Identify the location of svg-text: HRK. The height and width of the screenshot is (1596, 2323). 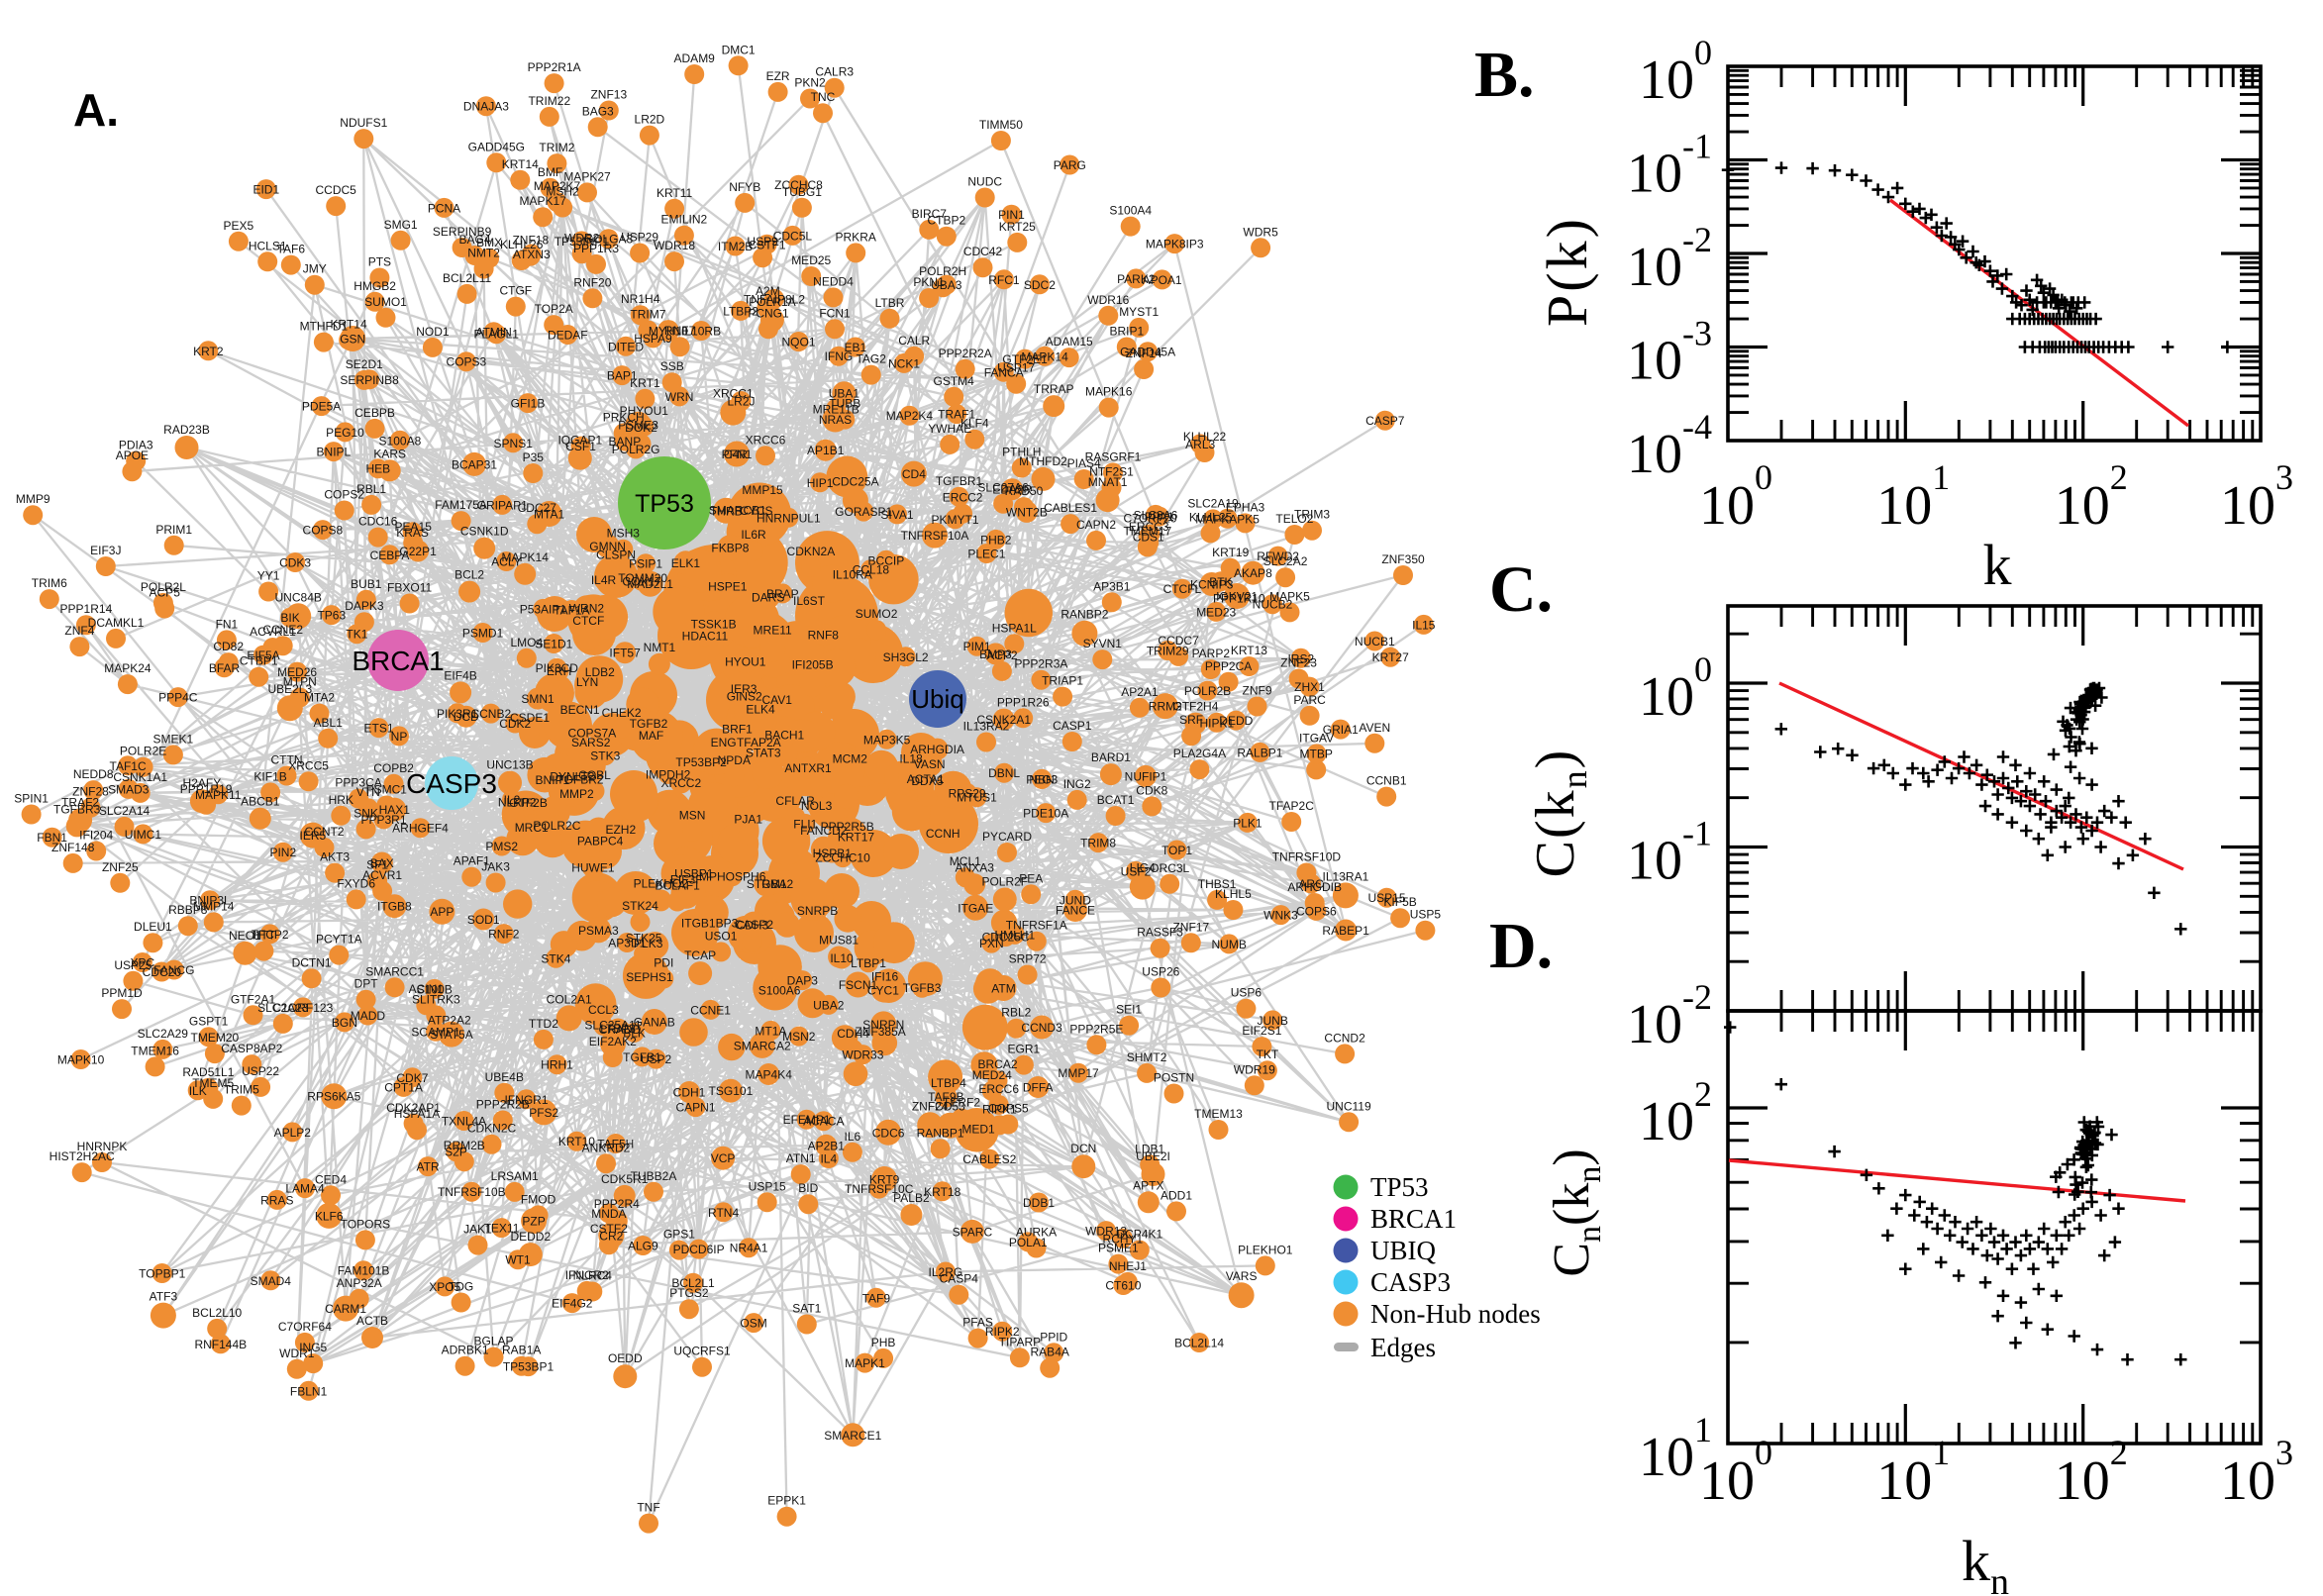
(342, 800).